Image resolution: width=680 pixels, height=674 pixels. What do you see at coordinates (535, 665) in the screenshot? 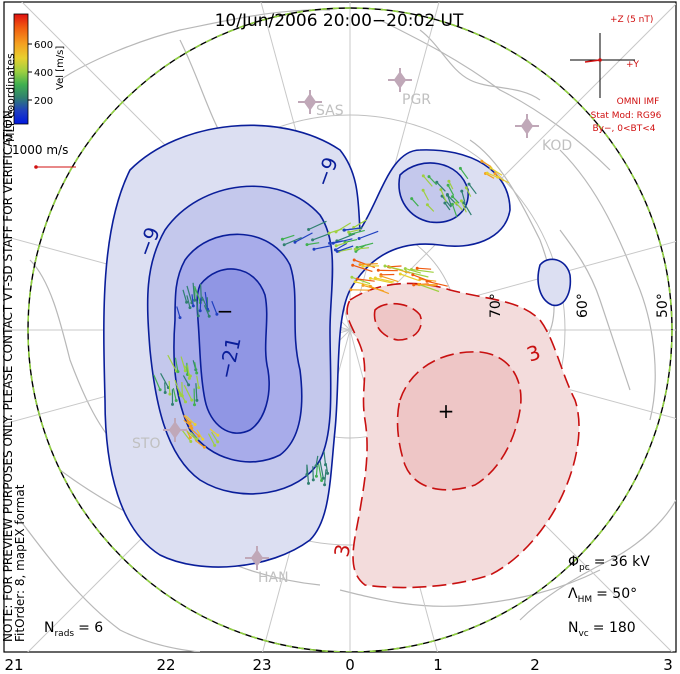
I see `mlt-label-2: 2` at bounding box center [535, 665].